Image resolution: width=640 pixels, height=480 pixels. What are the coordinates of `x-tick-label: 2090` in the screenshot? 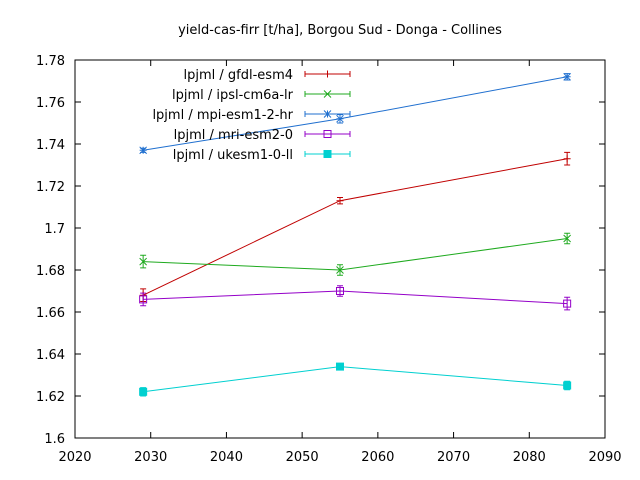 It's located at (604, 457).